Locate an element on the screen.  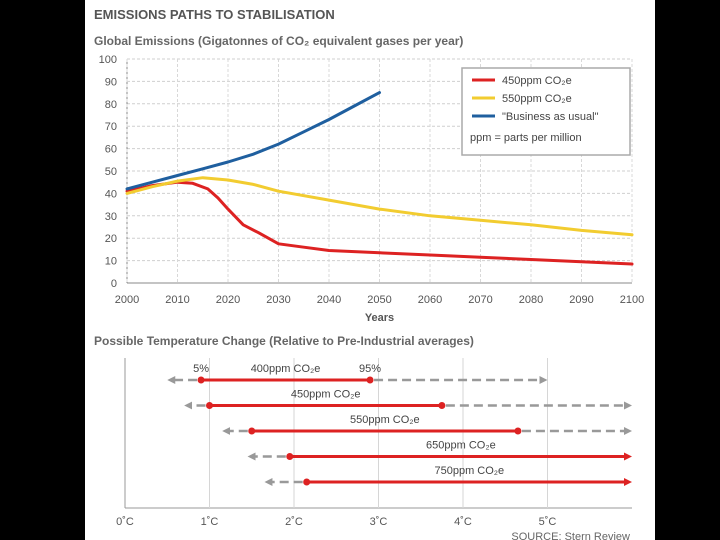
y-tick-label: 20 is located at coordinates (111, 239).